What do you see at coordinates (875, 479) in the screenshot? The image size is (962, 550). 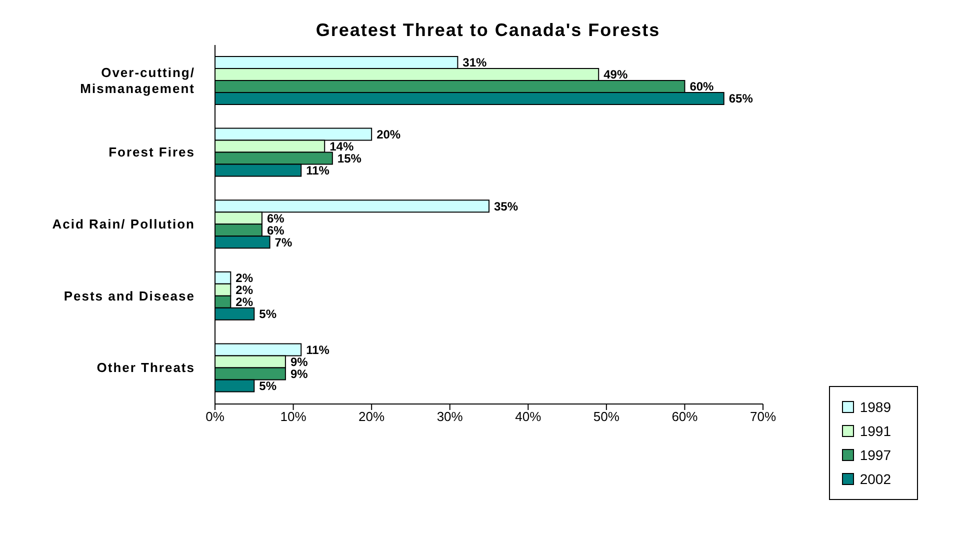 I see `legend-label: 2002` at bounding box center [875, 479].